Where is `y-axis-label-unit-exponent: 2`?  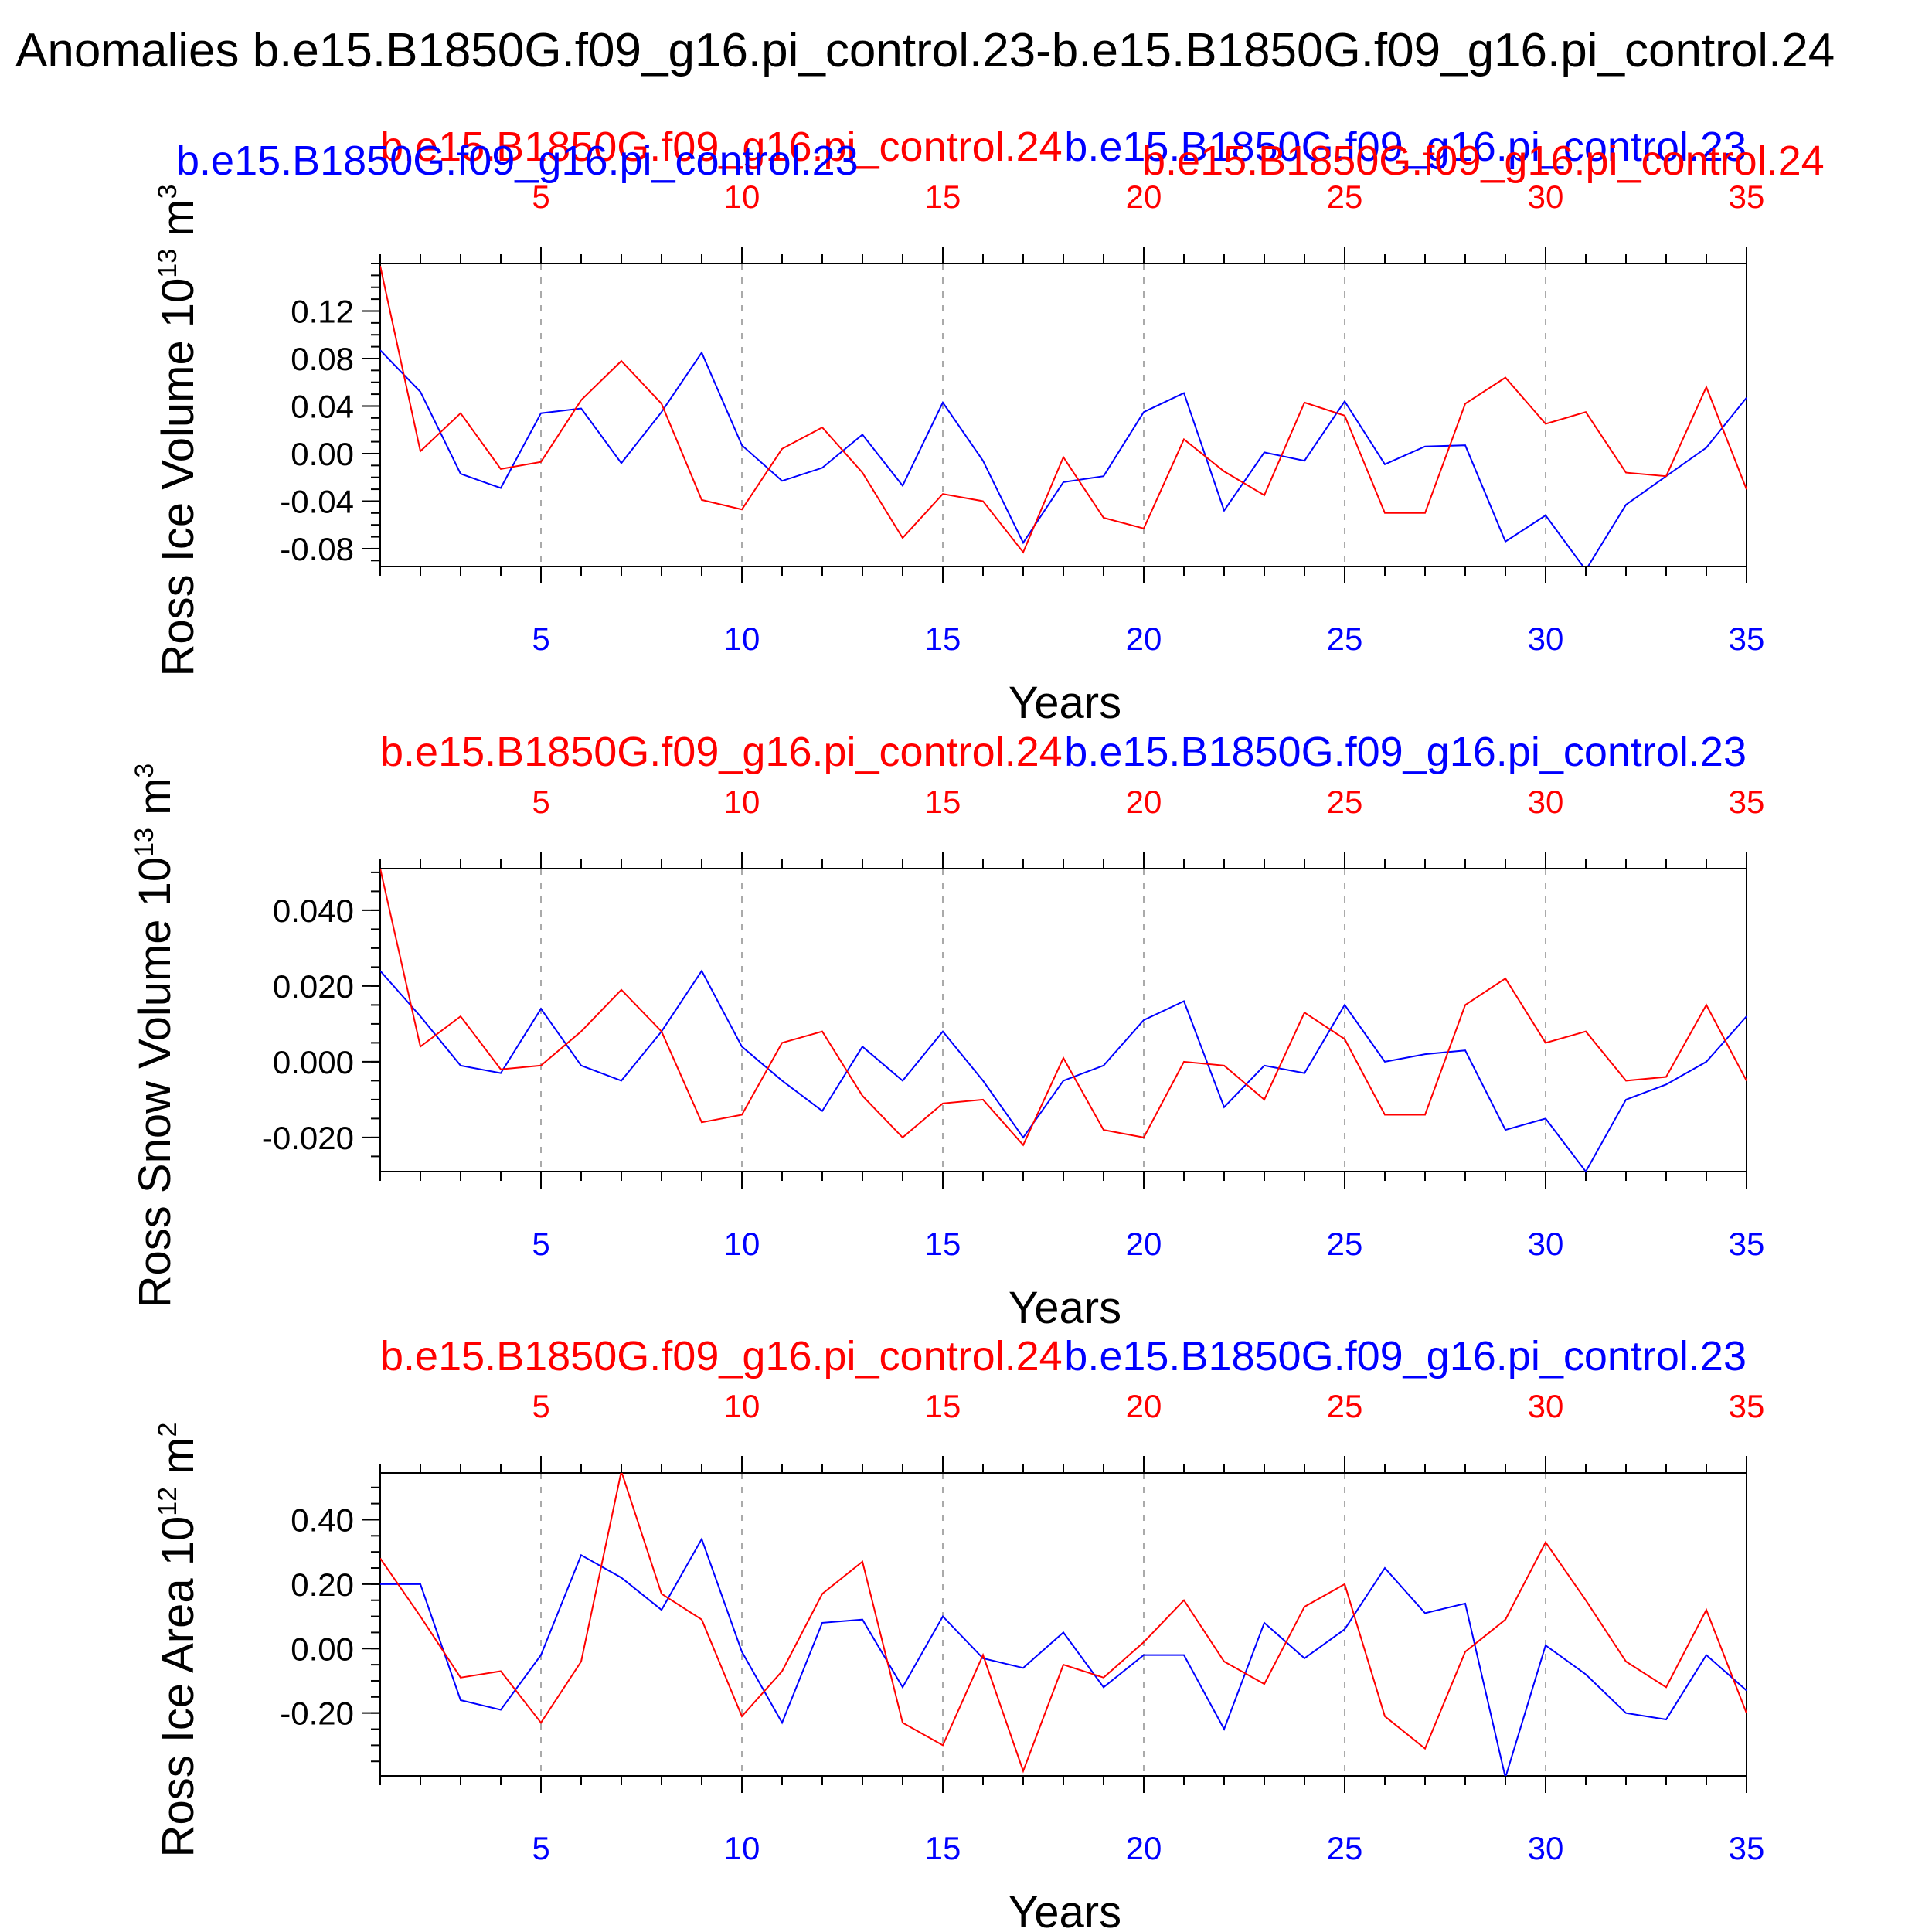 y-axis-label-unit-exponent: 2 is located at coordinates (168, 1430).